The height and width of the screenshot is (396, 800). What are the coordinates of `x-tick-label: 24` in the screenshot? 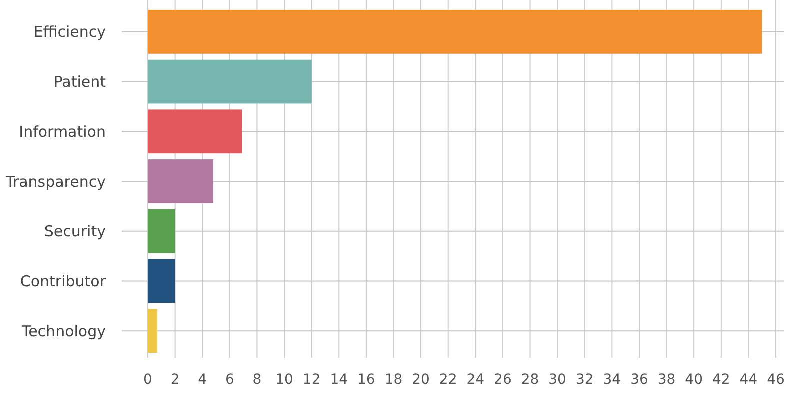 It's located at (475, 380).